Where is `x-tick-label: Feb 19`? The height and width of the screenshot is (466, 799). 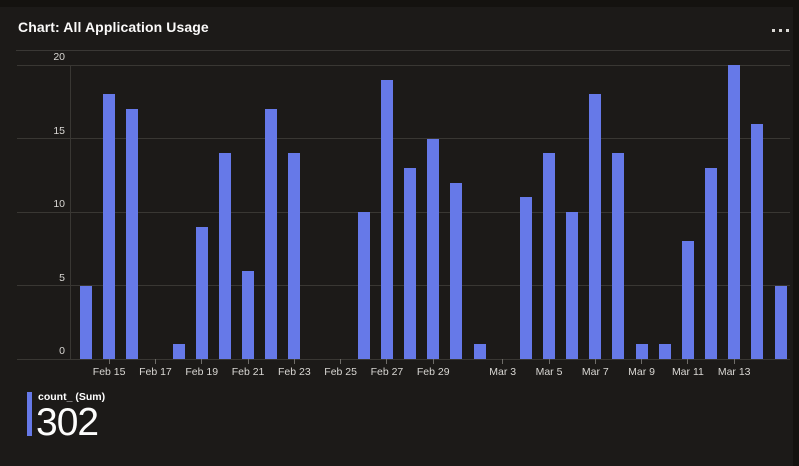 x-tick-label: Feb 19 is located at coordinates (202, 372).